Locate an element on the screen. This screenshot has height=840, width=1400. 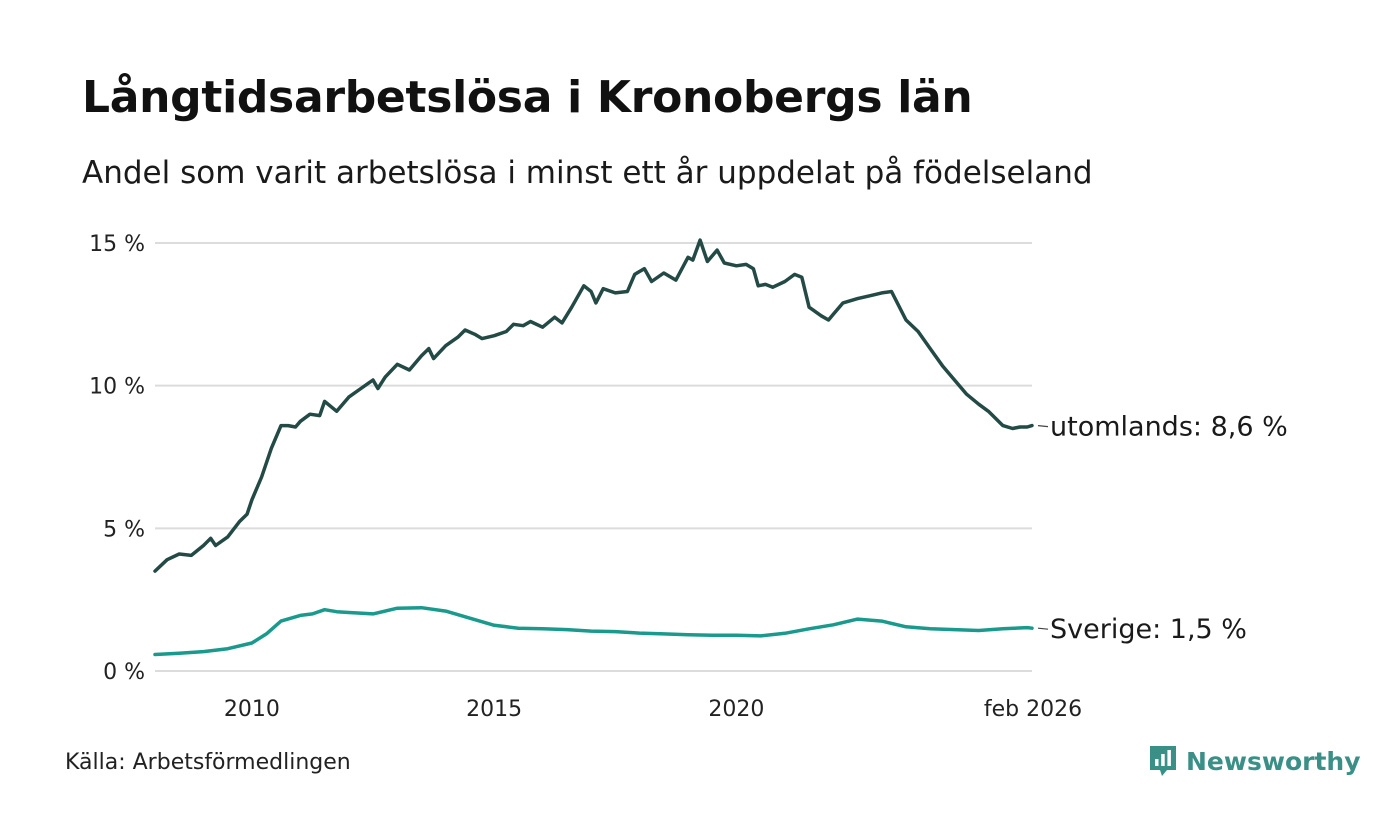
x-tick-label: 2020 is located at coordinates (736, 709).